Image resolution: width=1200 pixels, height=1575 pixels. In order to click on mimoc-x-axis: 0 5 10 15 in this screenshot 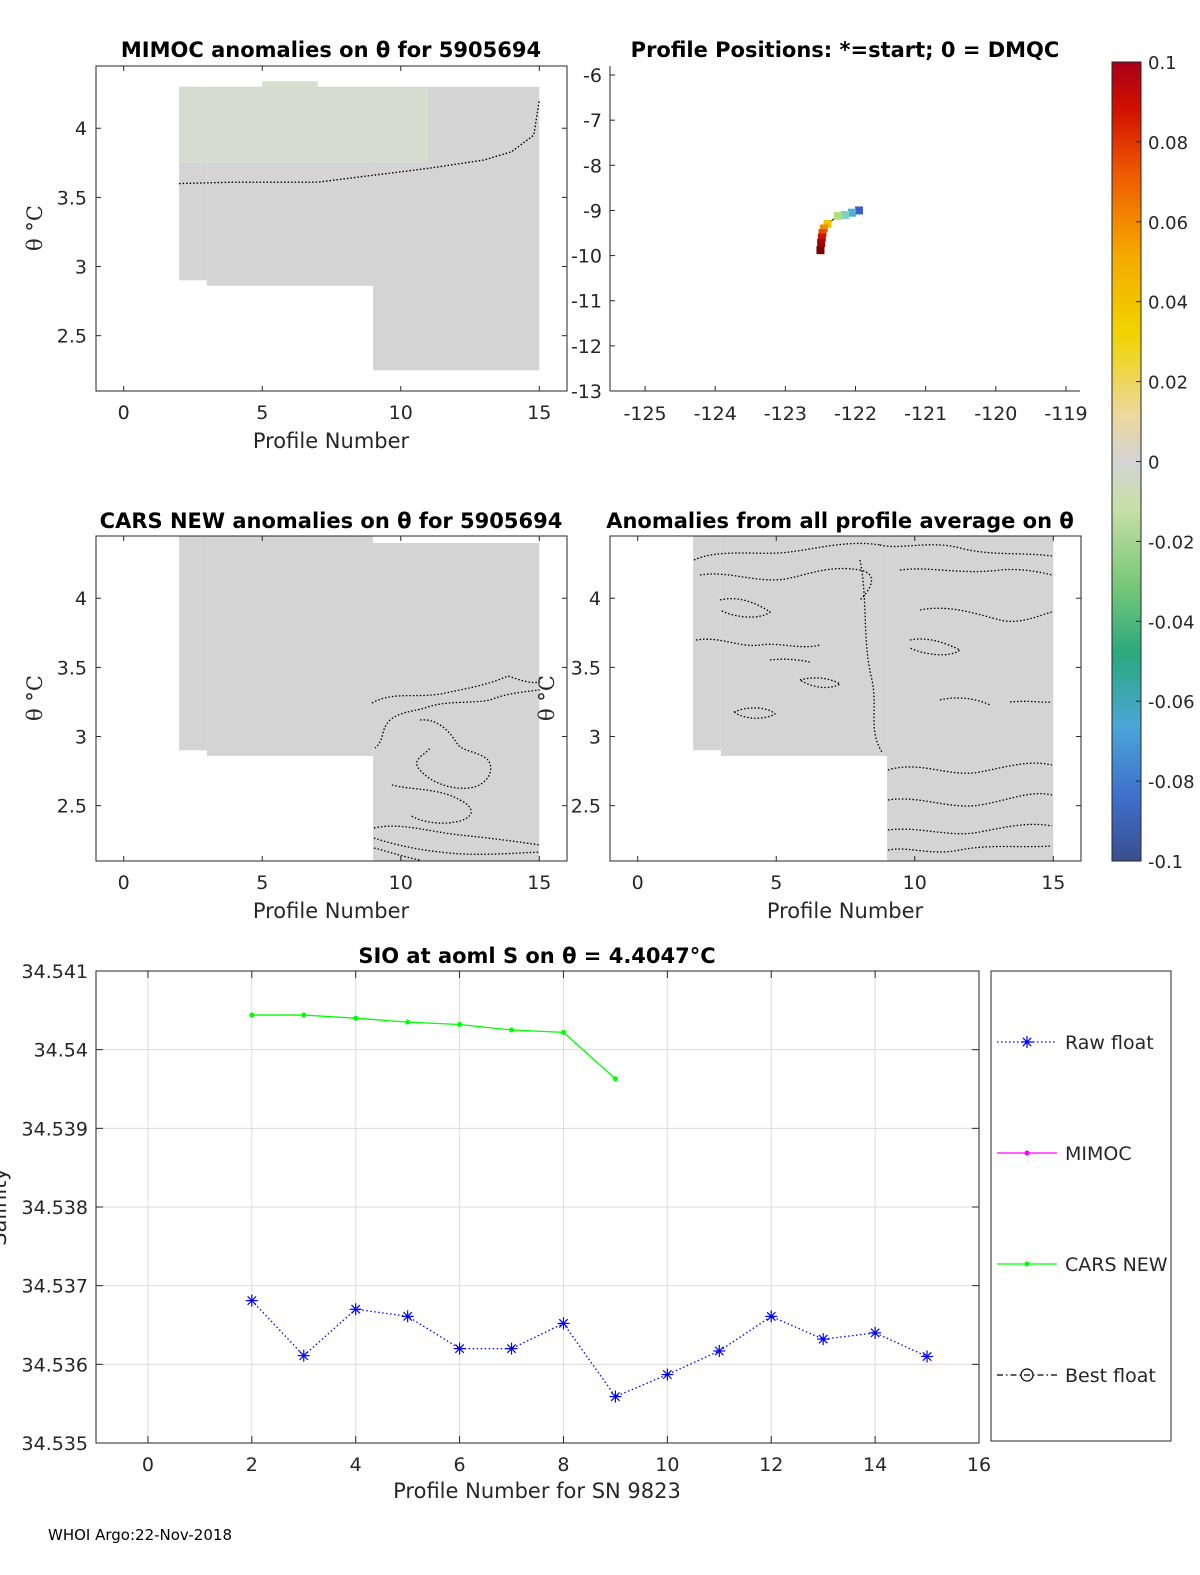, I will do `click(334, 245)`.